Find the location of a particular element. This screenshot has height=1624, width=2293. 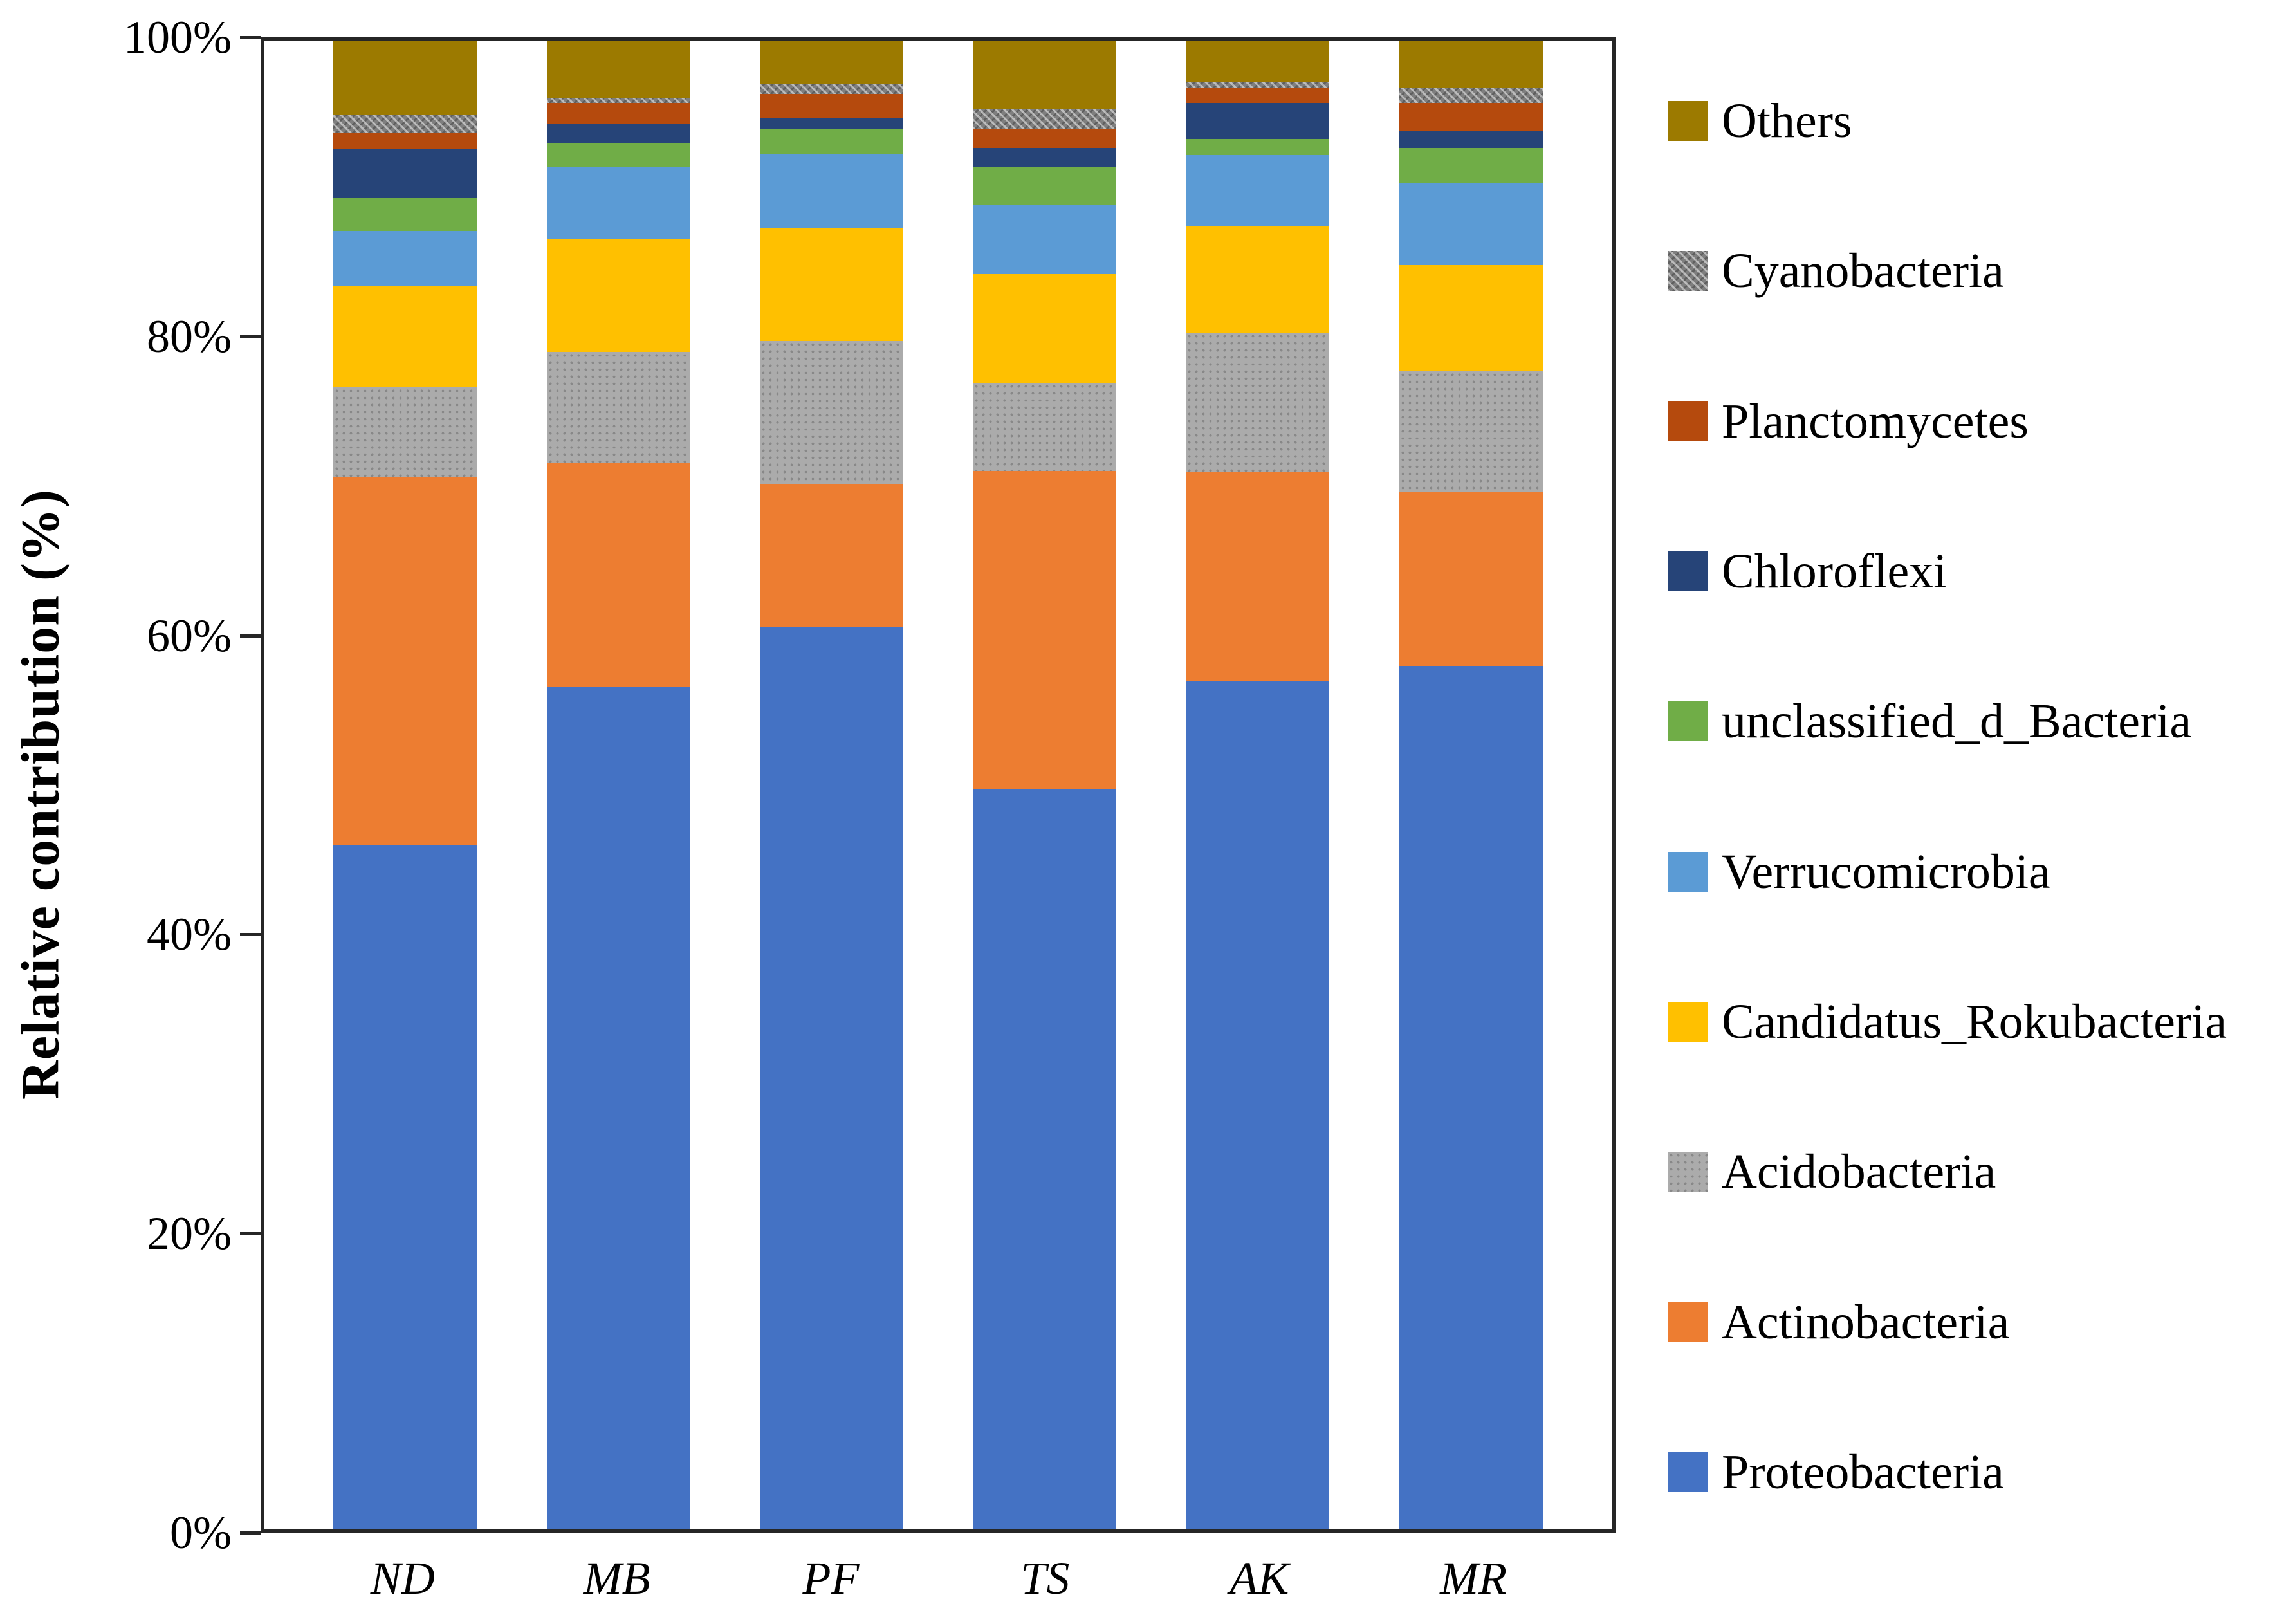

x-category-label-nd: ND is located at coordinates (403, 1579).